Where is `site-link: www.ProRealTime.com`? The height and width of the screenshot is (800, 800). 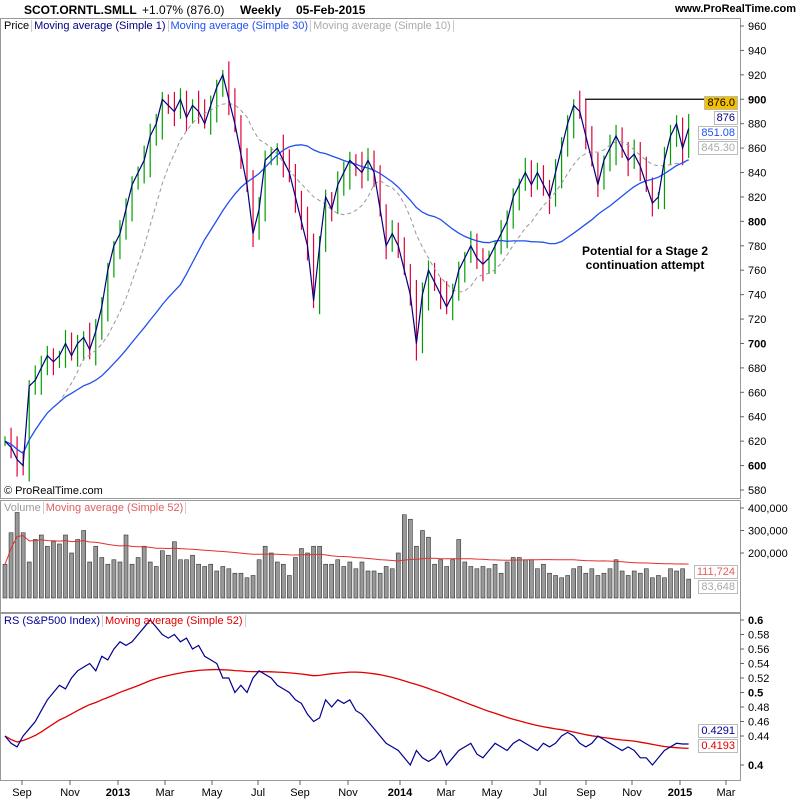
site-link: www.ProRealTime.com is located at coordinates (735, 9).